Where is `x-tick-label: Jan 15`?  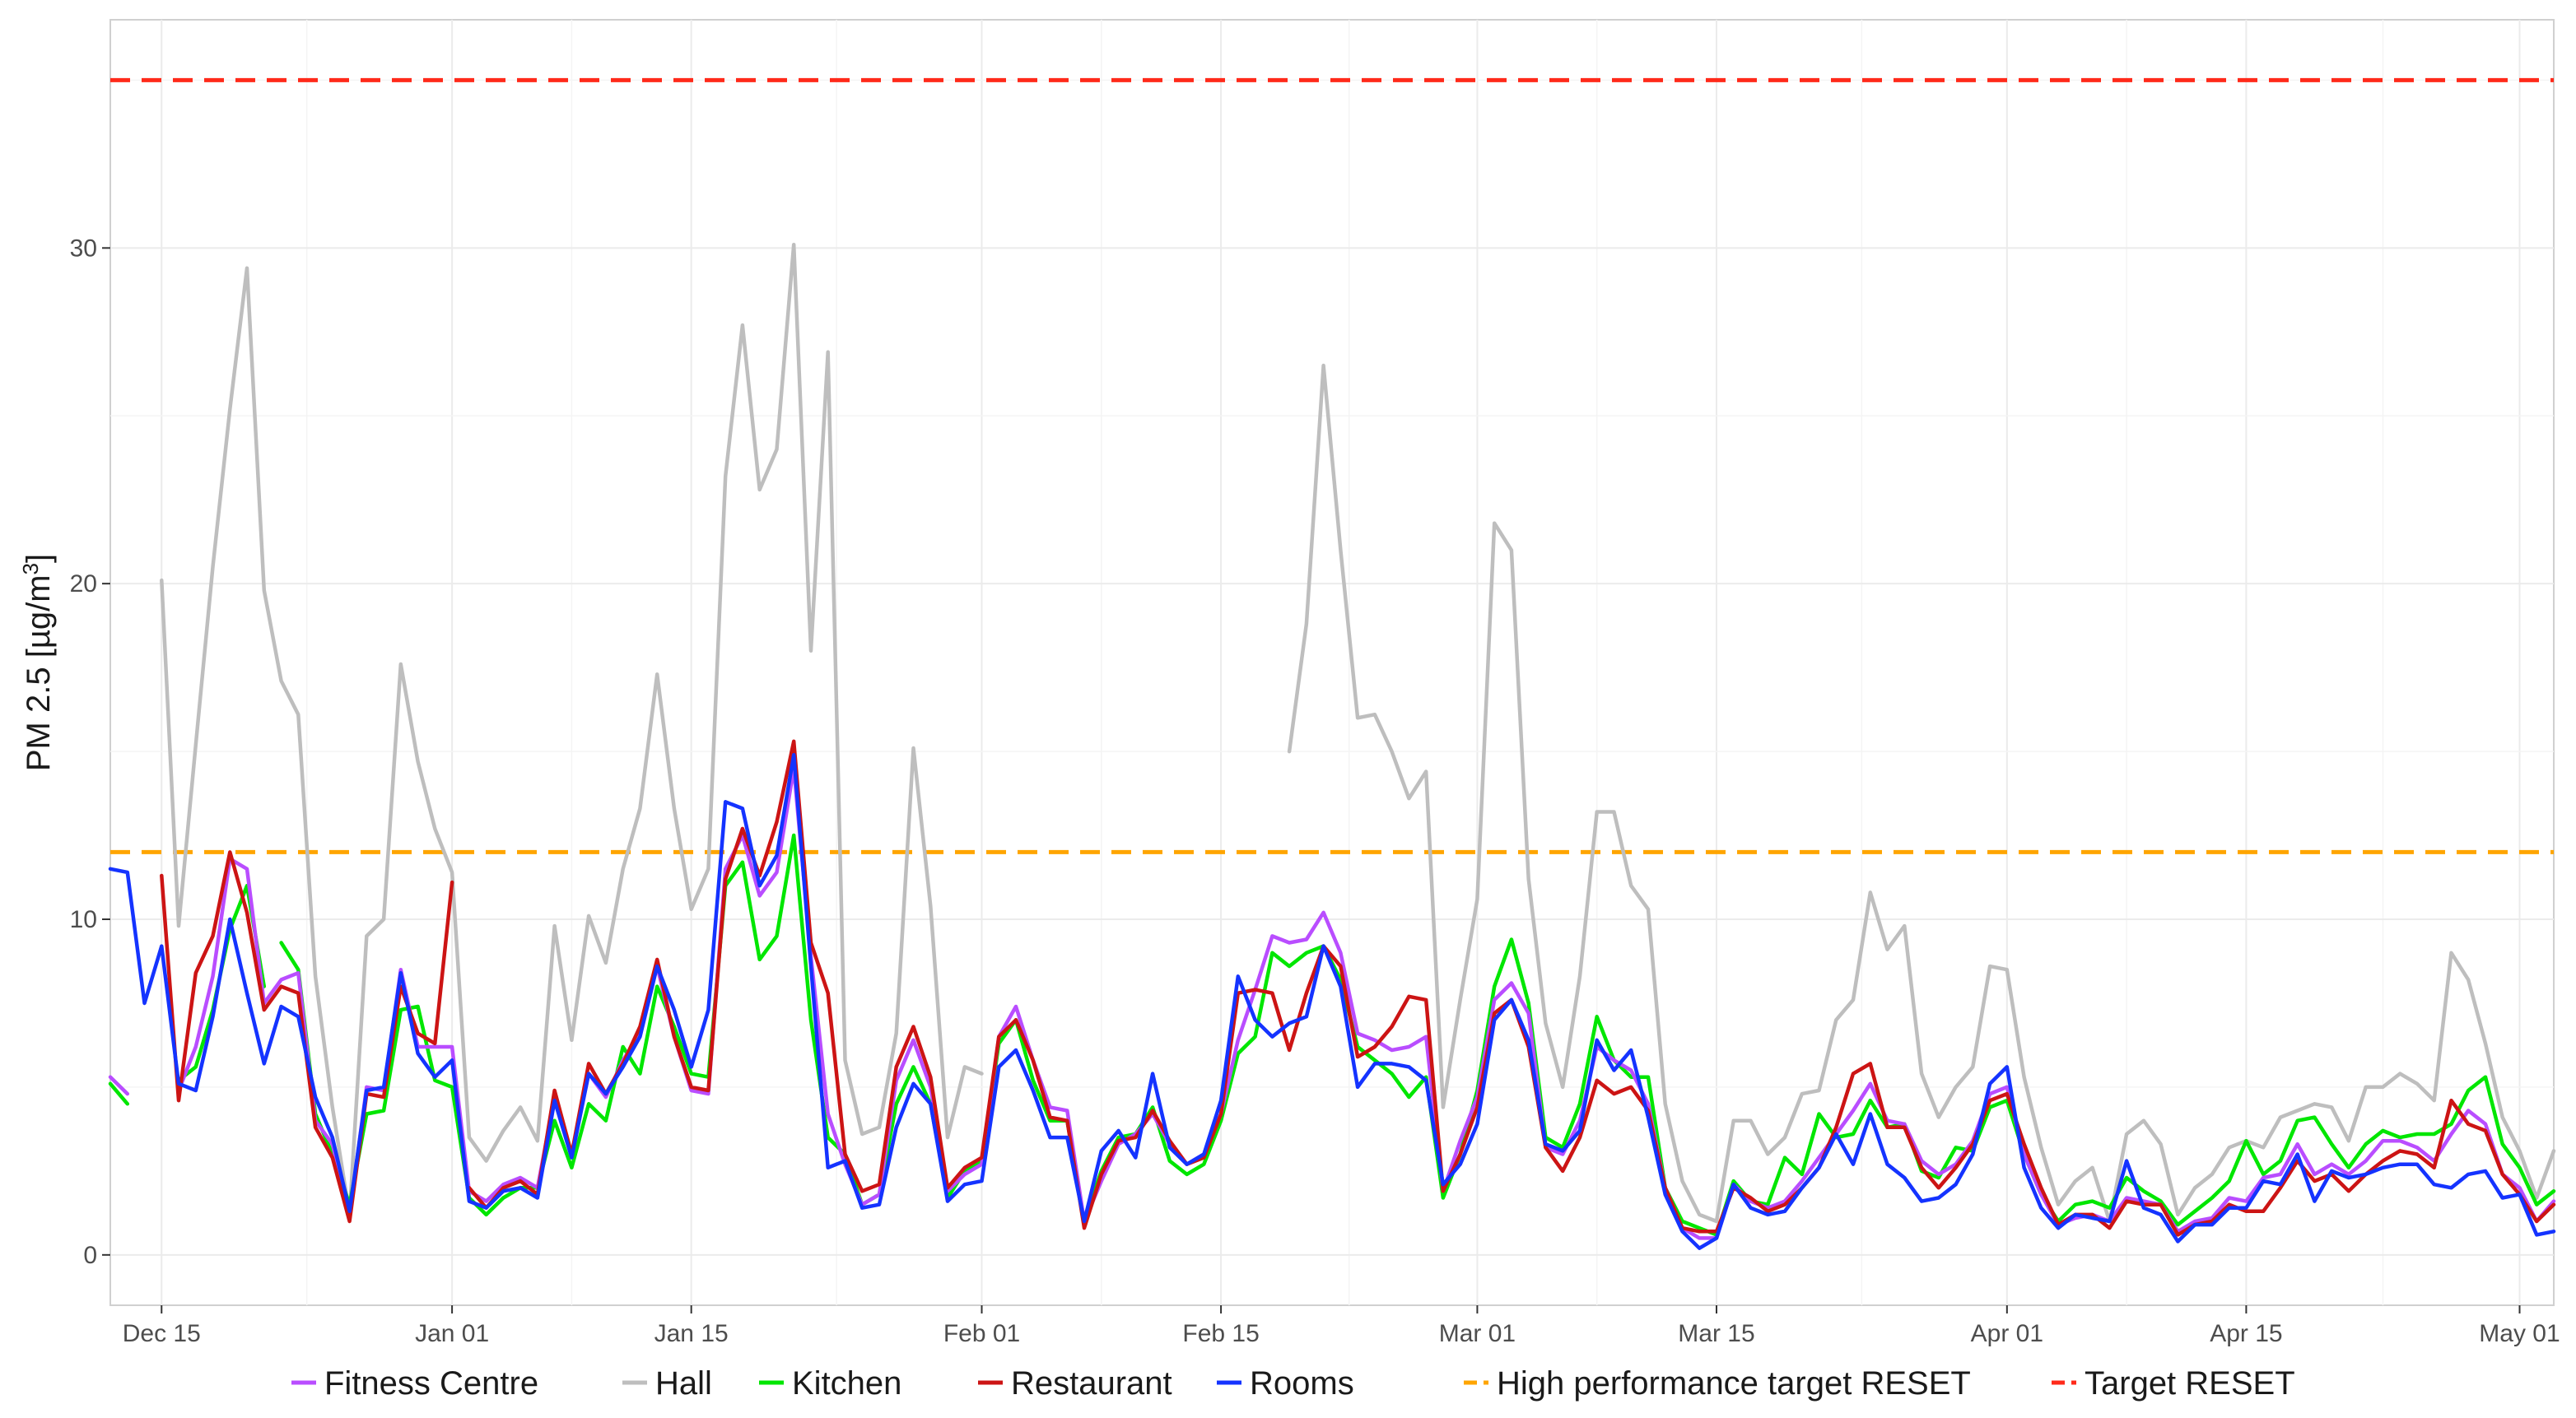 x-tick-label: Jan 15 is located at coordinates (691, 1333).